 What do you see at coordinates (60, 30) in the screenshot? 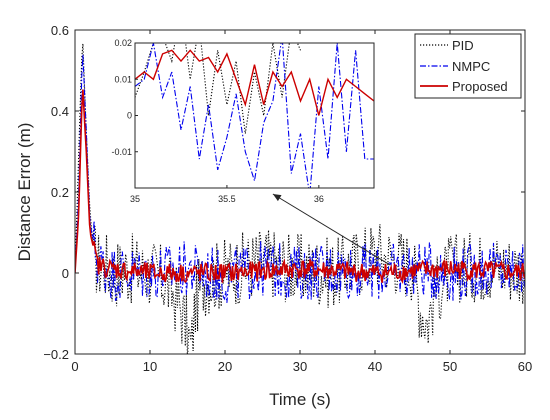
I see `y-tick-label: 0.6` at bounding box center [60, 30].